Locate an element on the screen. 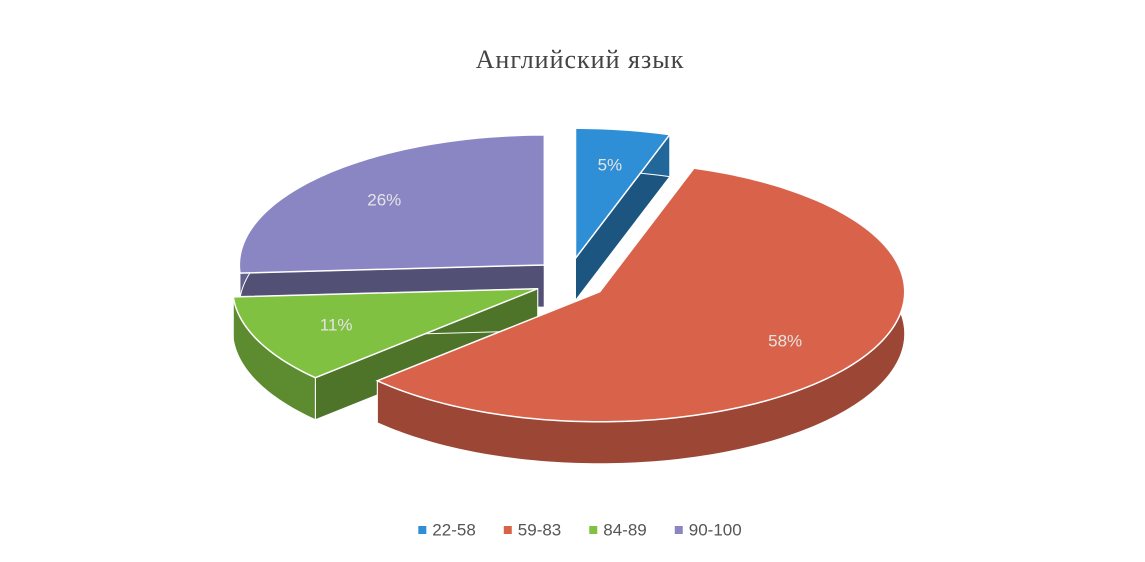  data-label: 5% is located at coordinates (610, 164).